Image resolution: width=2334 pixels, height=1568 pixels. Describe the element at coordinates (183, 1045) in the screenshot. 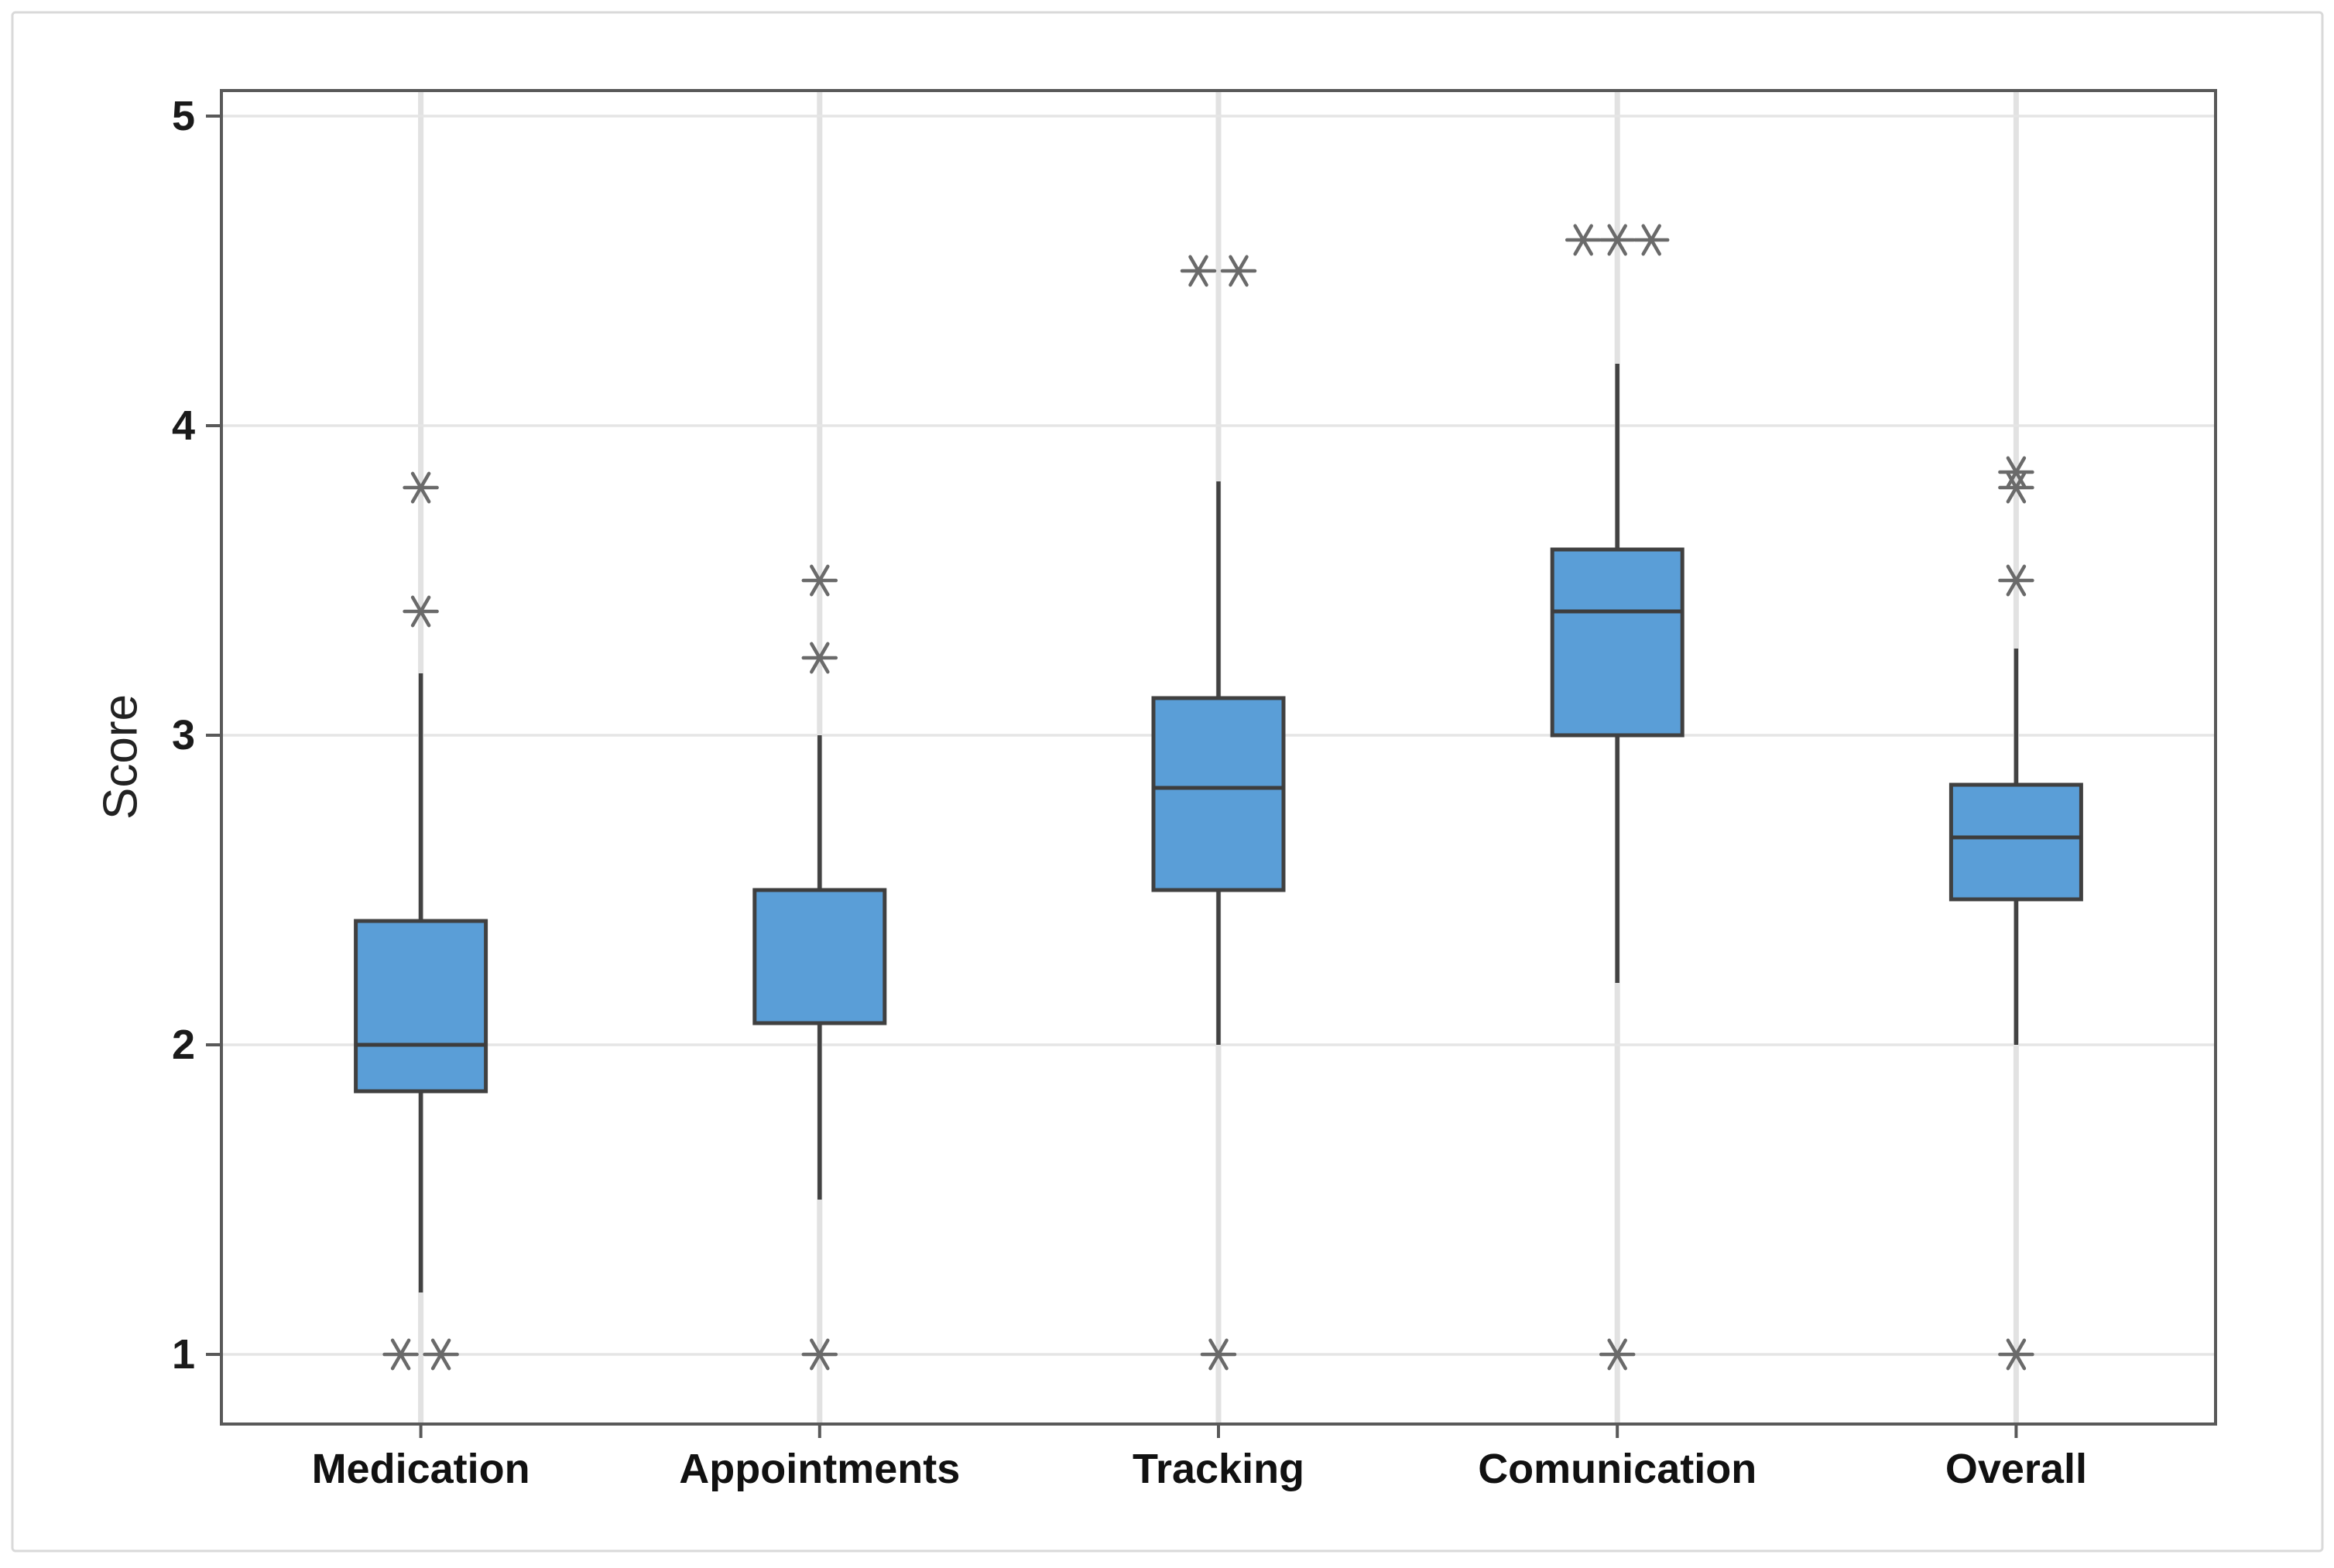

I see `y-tick-label-2: 2` at that location.